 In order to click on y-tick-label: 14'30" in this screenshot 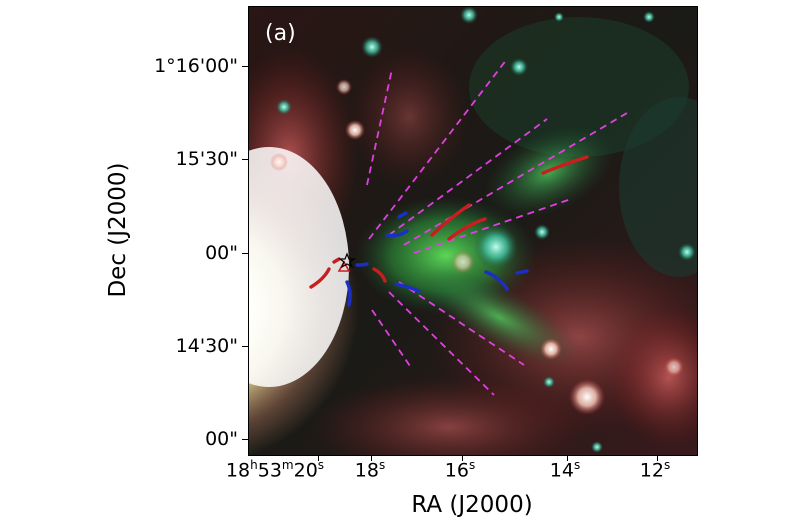, I will do `click(206, 346)`.